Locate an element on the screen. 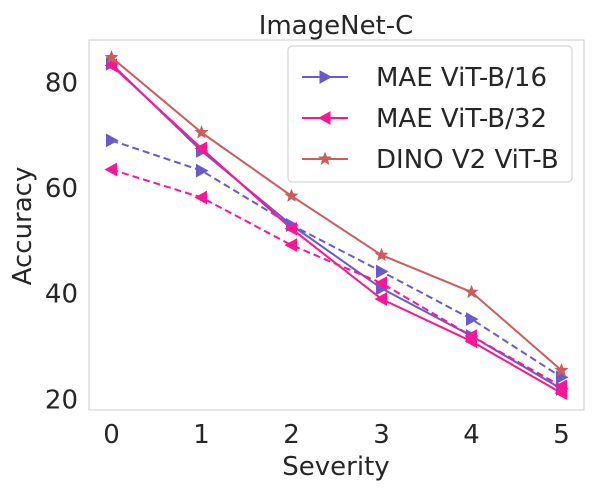 Image resolution: width=594 pixels, height=491 pixels. legend-label: MAE ViT-B/32 is located at coordinates (461, 119).